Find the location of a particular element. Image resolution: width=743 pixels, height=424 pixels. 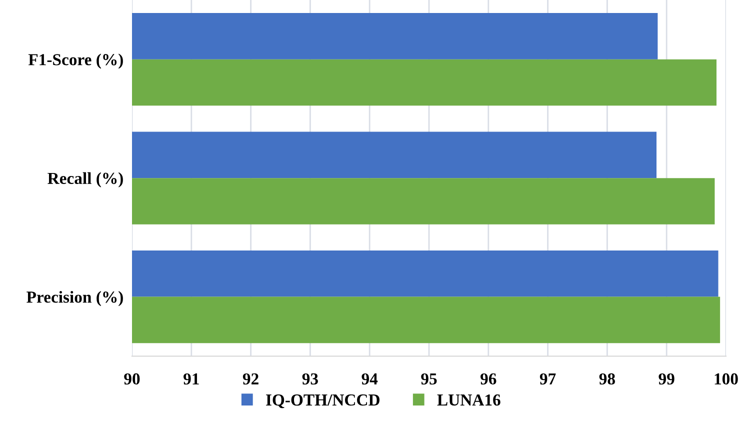

legend-label: IQ-OTH/NCCD is located at coordinates (323, 401).